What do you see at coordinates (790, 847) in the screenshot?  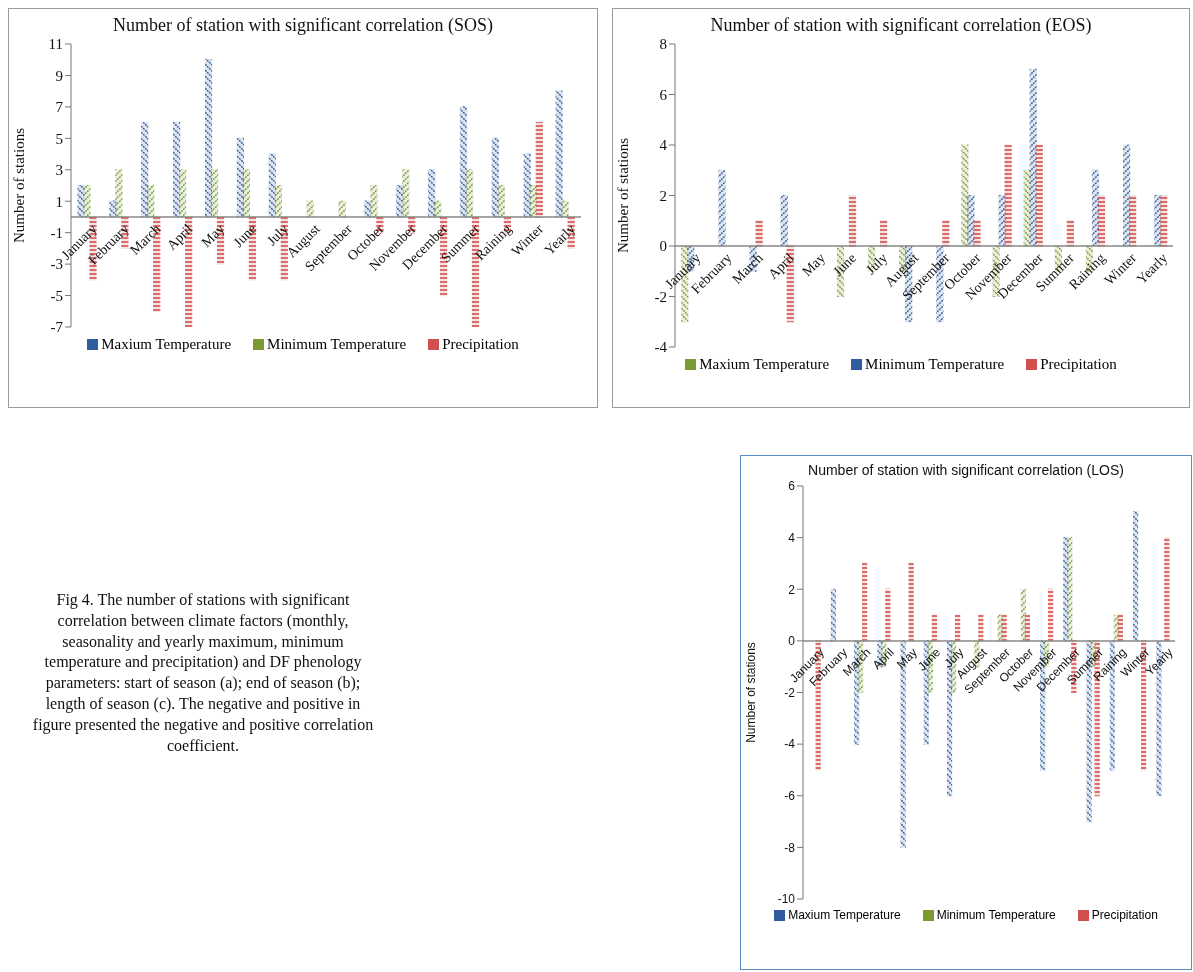 I see `y-tick-label: -8` at bounding box center [790, 847].